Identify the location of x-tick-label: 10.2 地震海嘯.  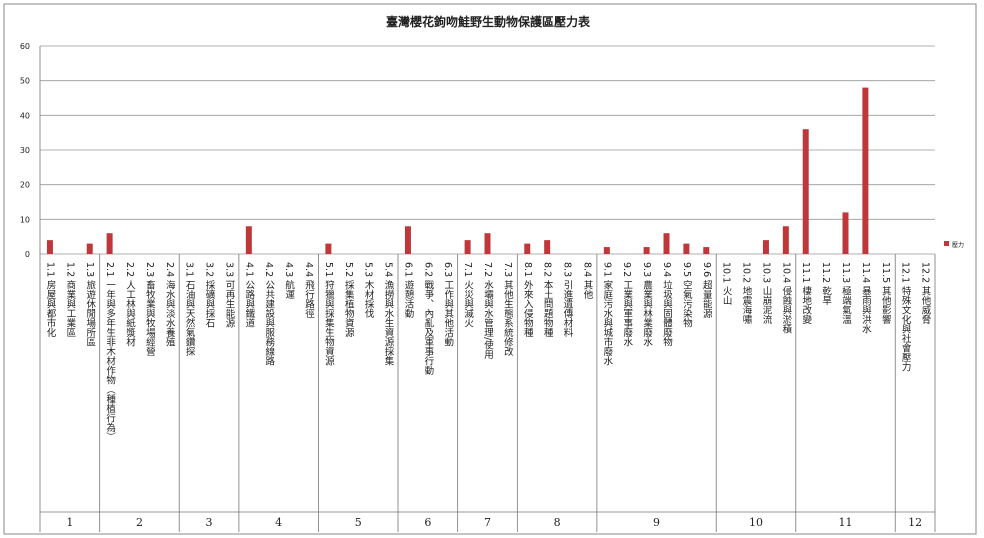
(747, 293).